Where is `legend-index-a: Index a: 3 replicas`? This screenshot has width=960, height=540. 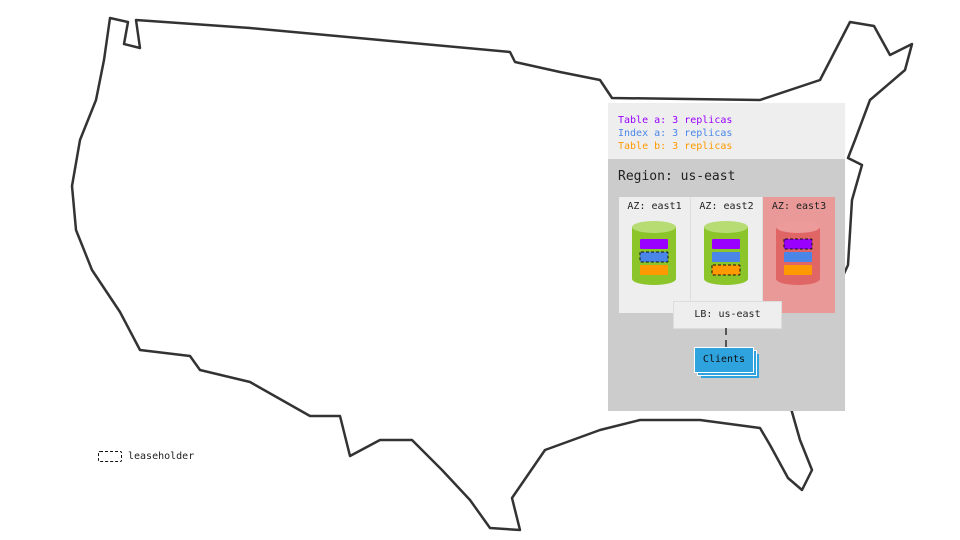
legend-index-a: Index a: 3 replicas is located at coordinates (675, 133).